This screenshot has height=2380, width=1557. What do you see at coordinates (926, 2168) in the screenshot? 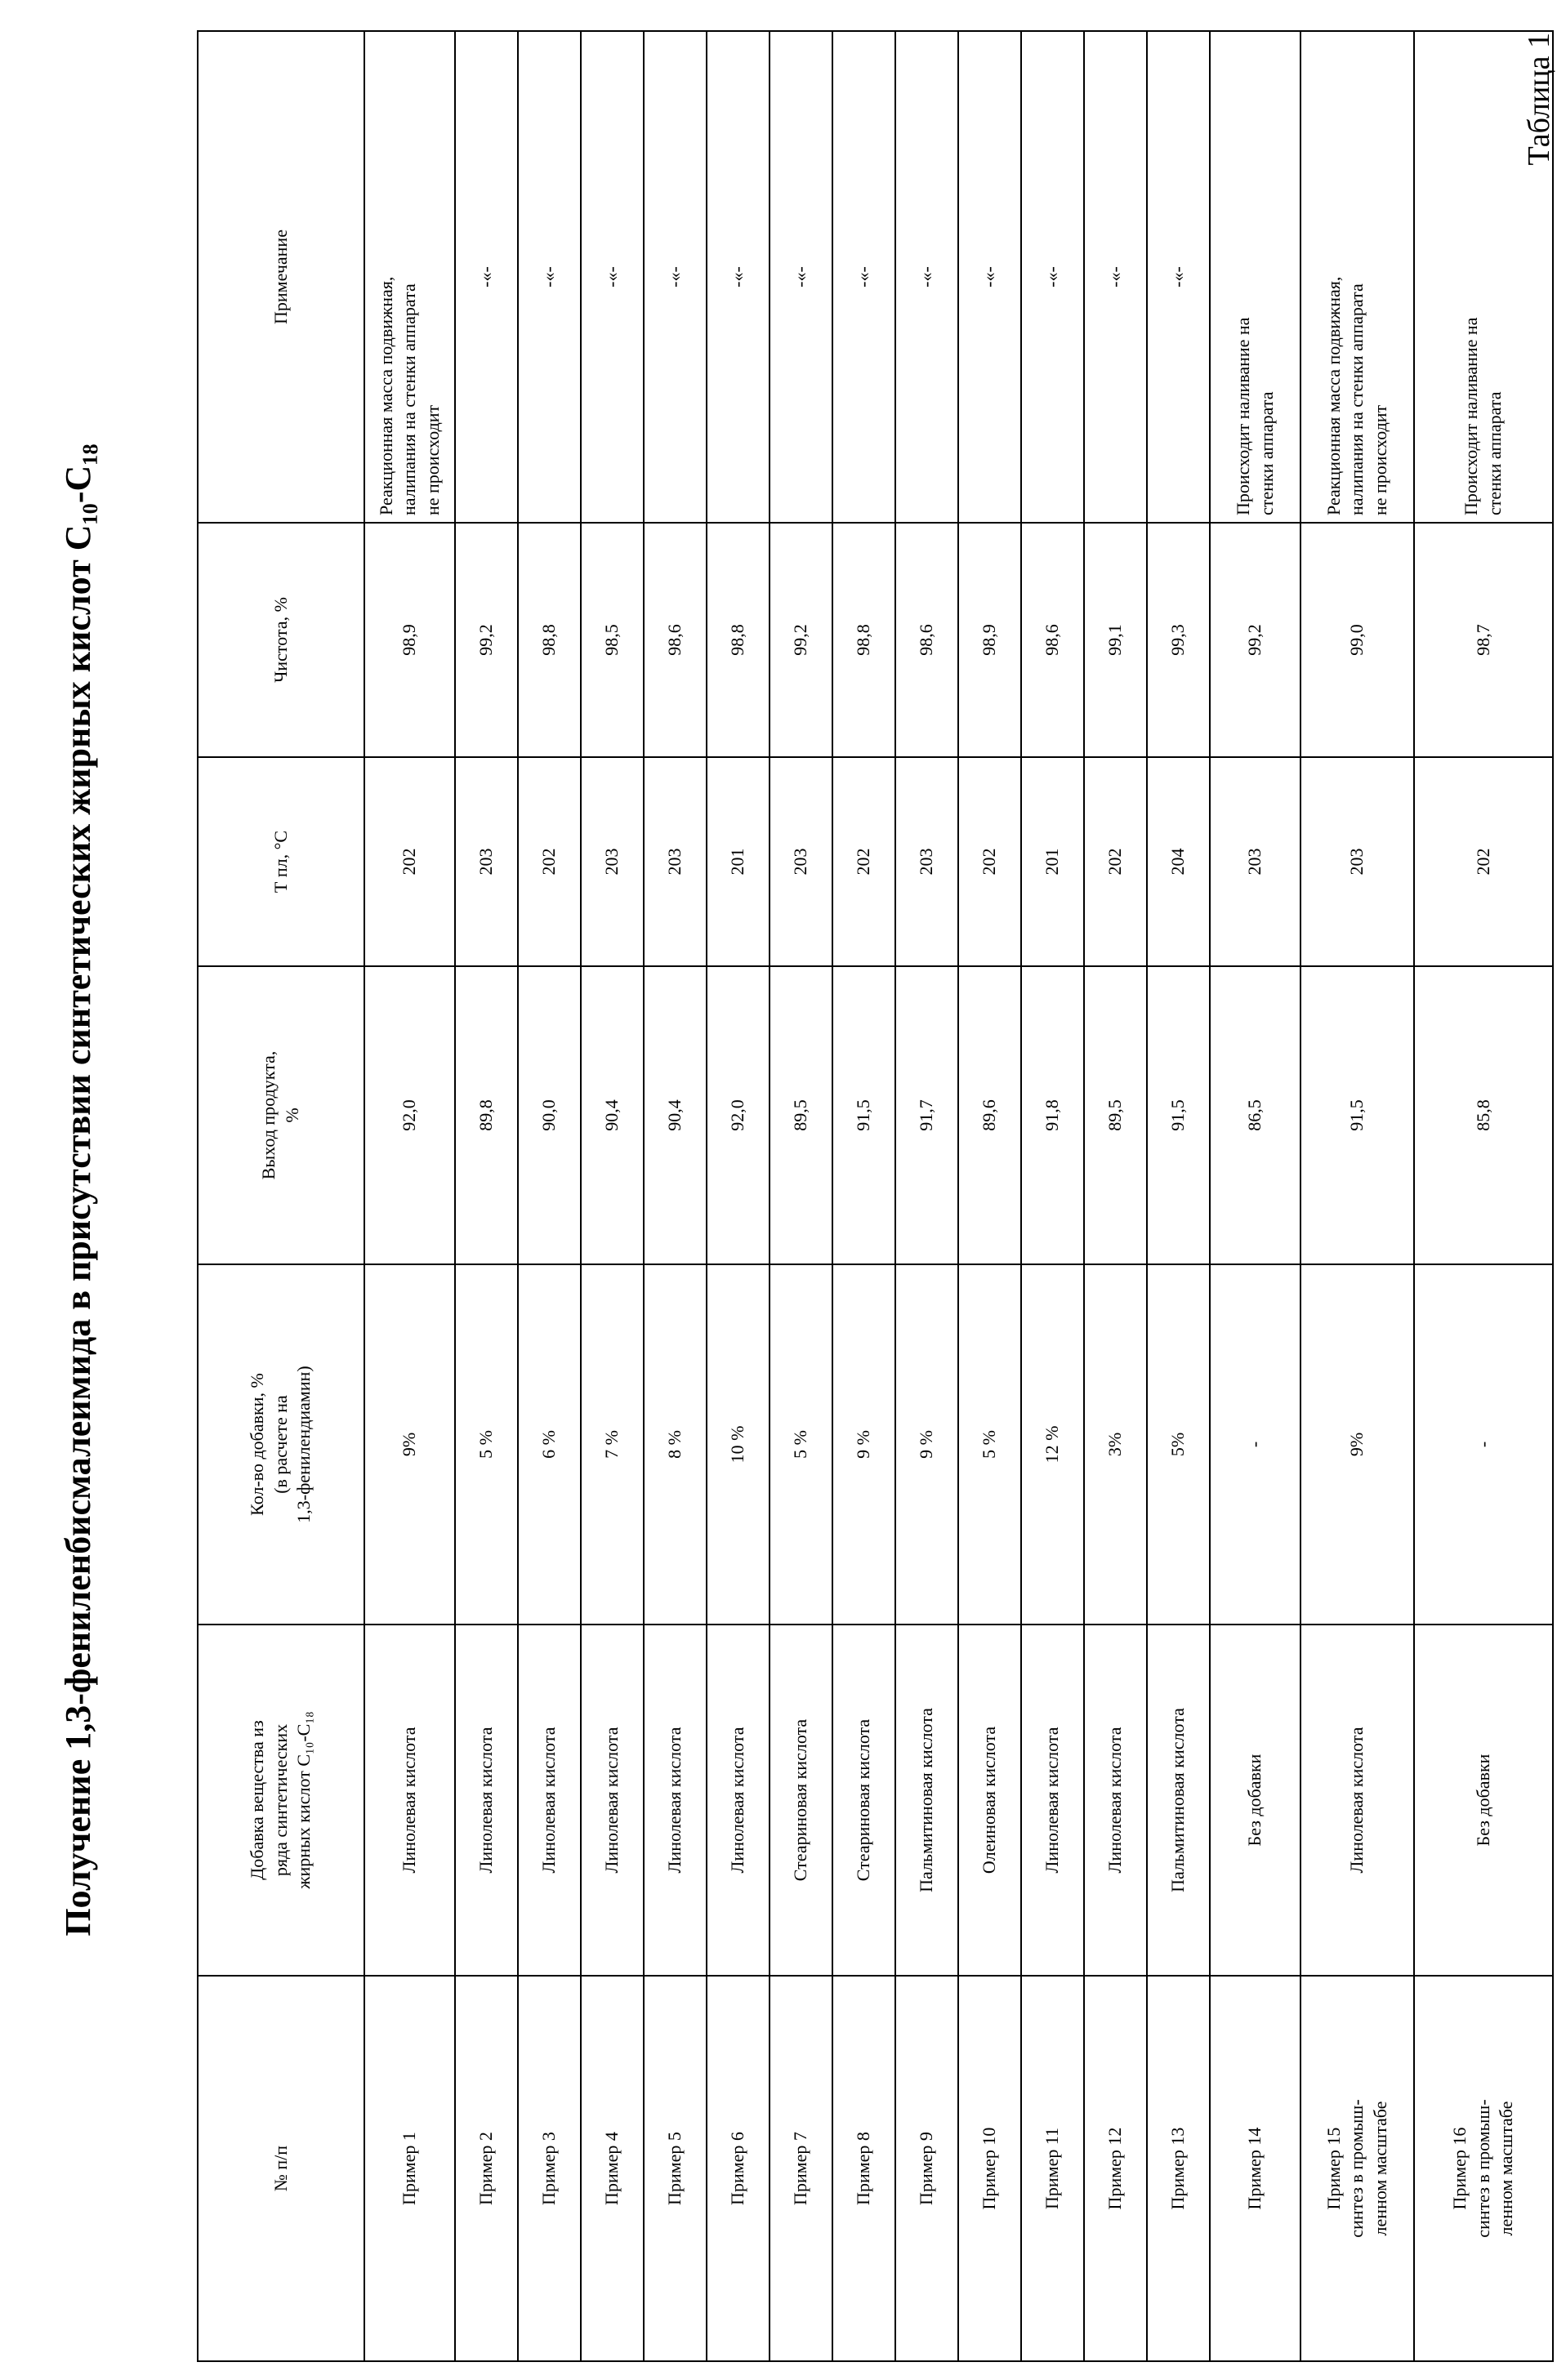
I see `table-cell: Пример 9` at bounding box center [926, 2168].